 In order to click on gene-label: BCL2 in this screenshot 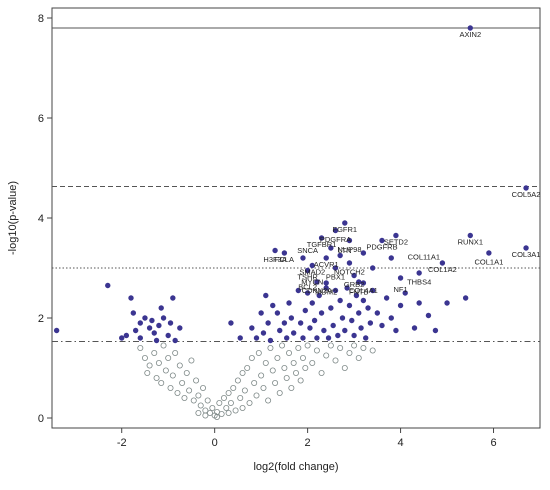, I will do `click(307, 287)`.